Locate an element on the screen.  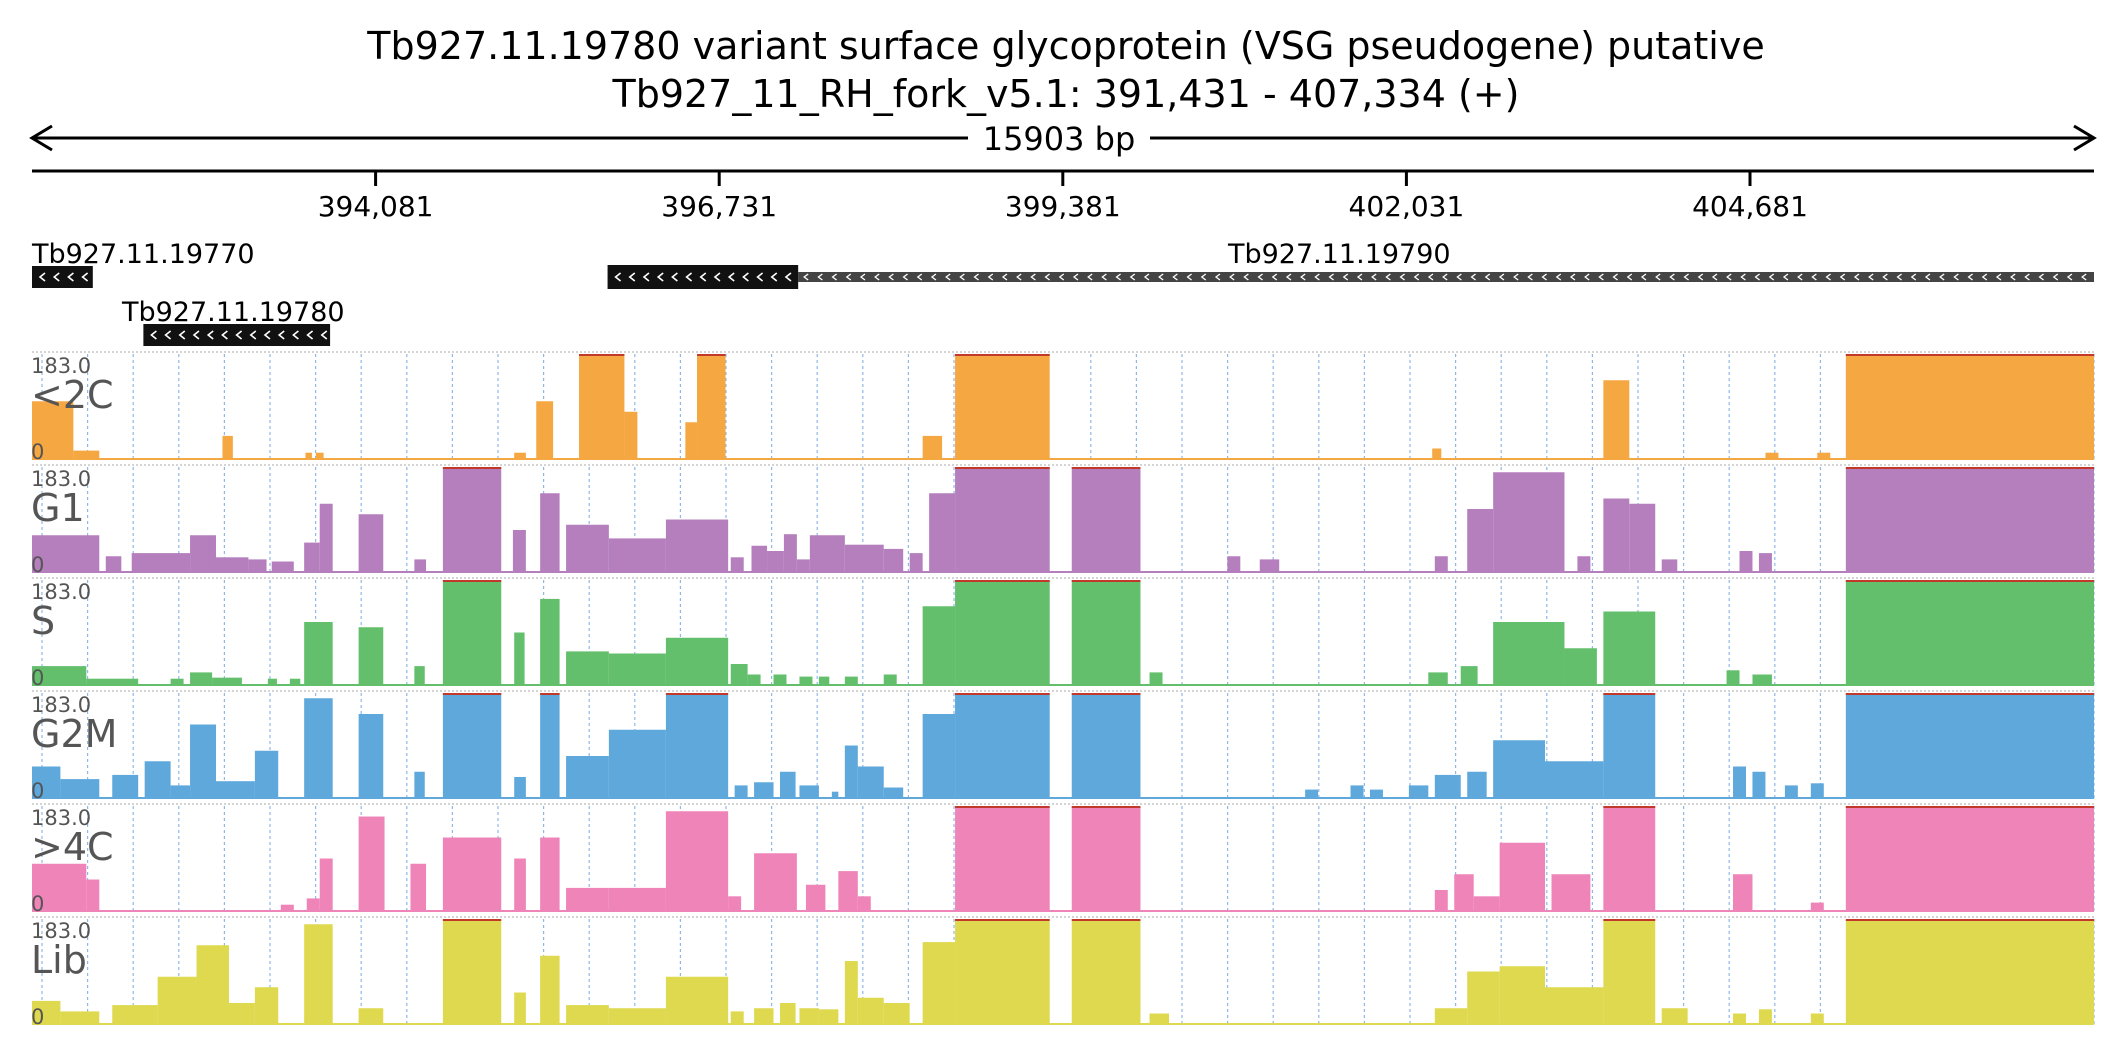
coordinate-axis: 394,081 396,731 399,381 402,031 404,681 is located at coordinates (1063, 196).